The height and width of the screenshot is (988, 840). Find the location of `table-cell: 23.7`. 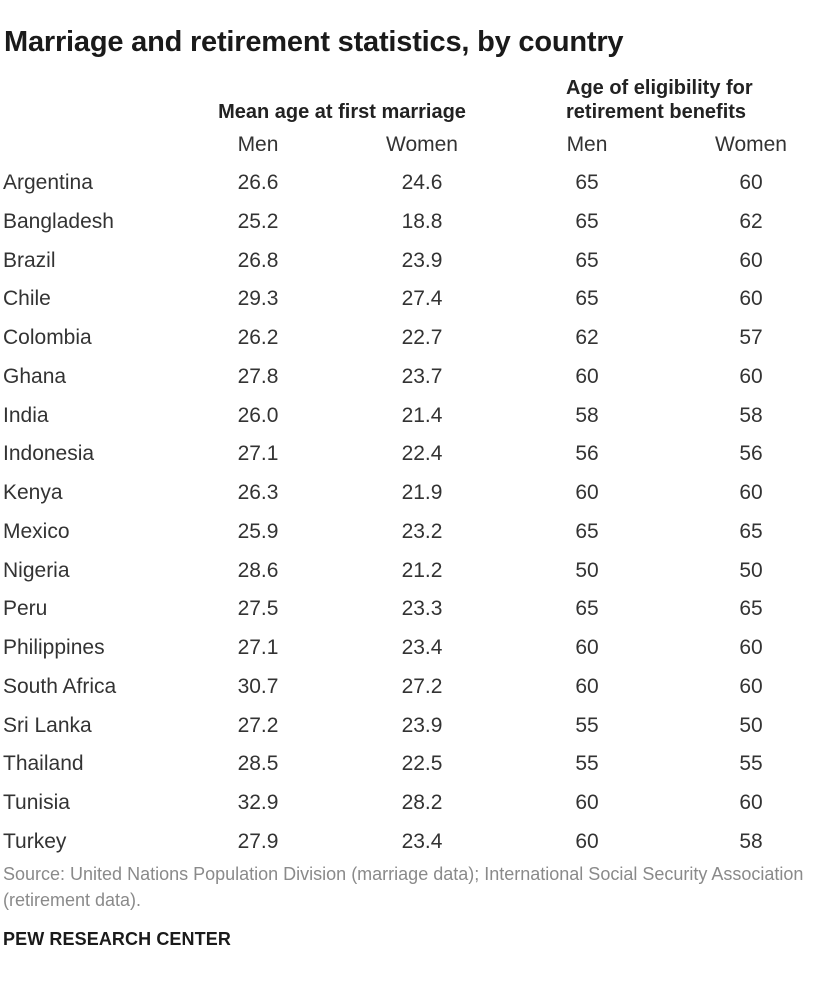

table-cell: 23.7 is located at coordinates (422, 376).